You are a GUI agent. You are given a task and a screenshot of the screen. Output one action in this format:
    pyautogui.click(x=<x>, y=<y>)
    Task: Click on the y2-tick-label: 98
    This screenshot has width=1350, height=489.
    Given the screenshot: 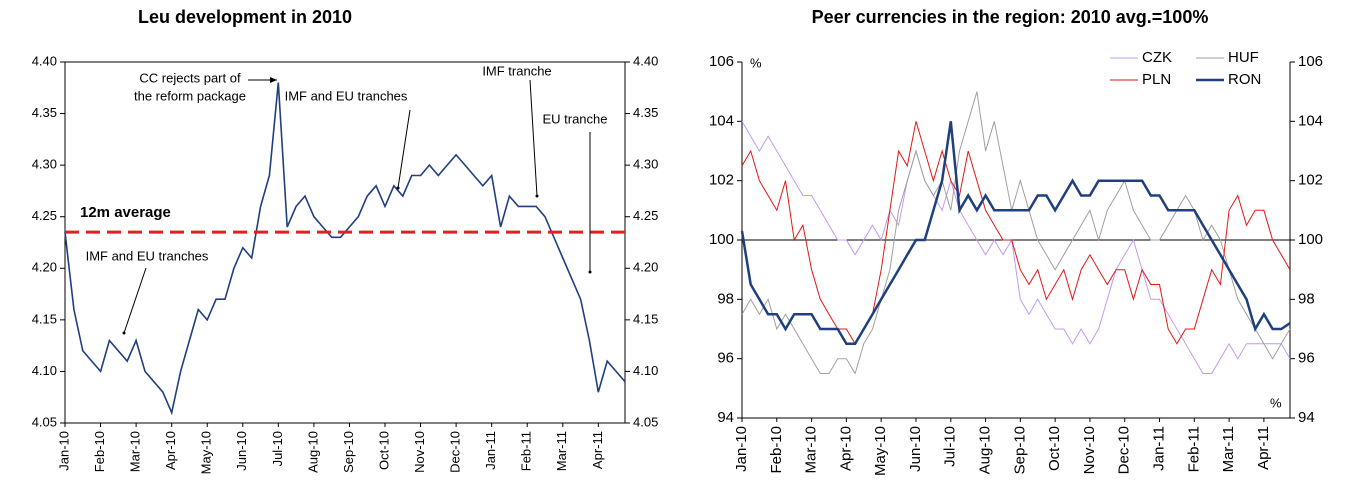 What is the action you would take?
    pyautogui.click(x=1306, y=298)
    